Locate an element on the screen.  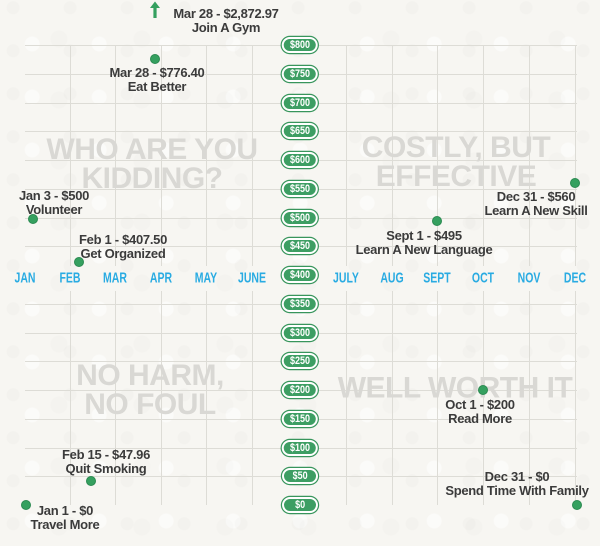
data-point-label: Feb 1 - $407.50 Get Organized is located at coordinates (123, 247).